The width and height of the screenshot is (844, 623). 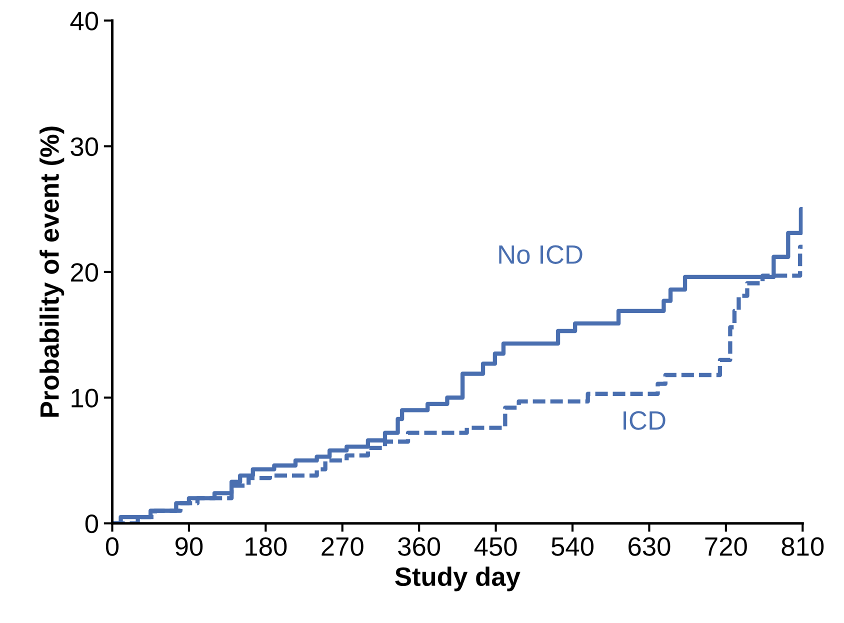 I want to click on x-tick-label: 90, so click(x=189, y=546).